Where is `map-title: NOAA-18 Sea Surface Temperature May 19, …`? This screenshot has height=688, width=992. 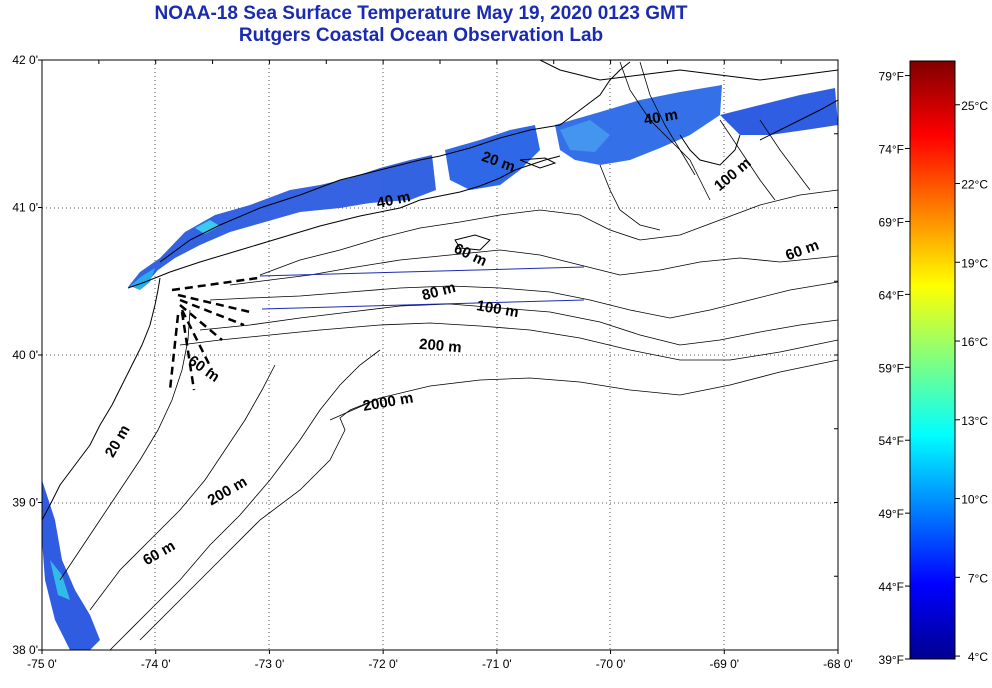 map-title: NOAA-18 Sea Surface Temperature May 19, … is located at coordinates (421, 13).